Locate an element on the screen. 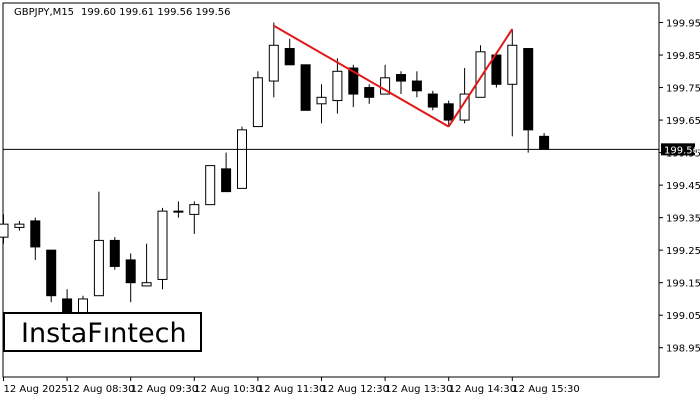 This screenshot has width=700, height=400. time-tick-label: 12 Aug 09:30 is located at coordinates (164, 389).